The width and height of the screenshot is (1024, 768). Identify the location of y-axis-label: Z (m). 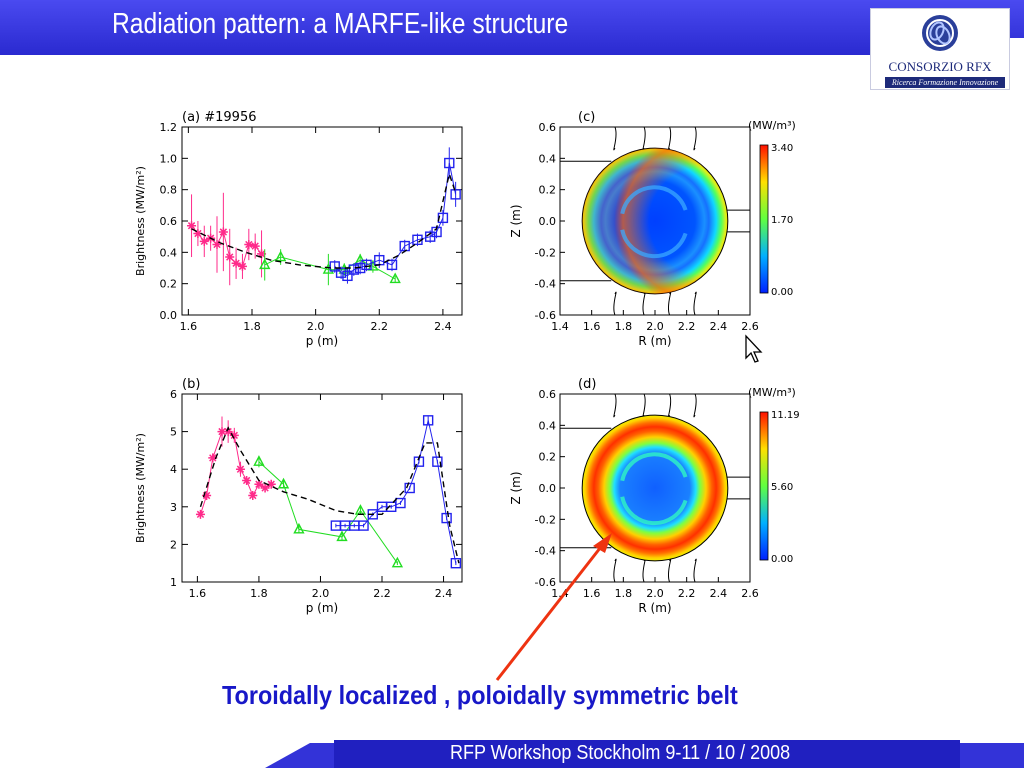
(516, 220).